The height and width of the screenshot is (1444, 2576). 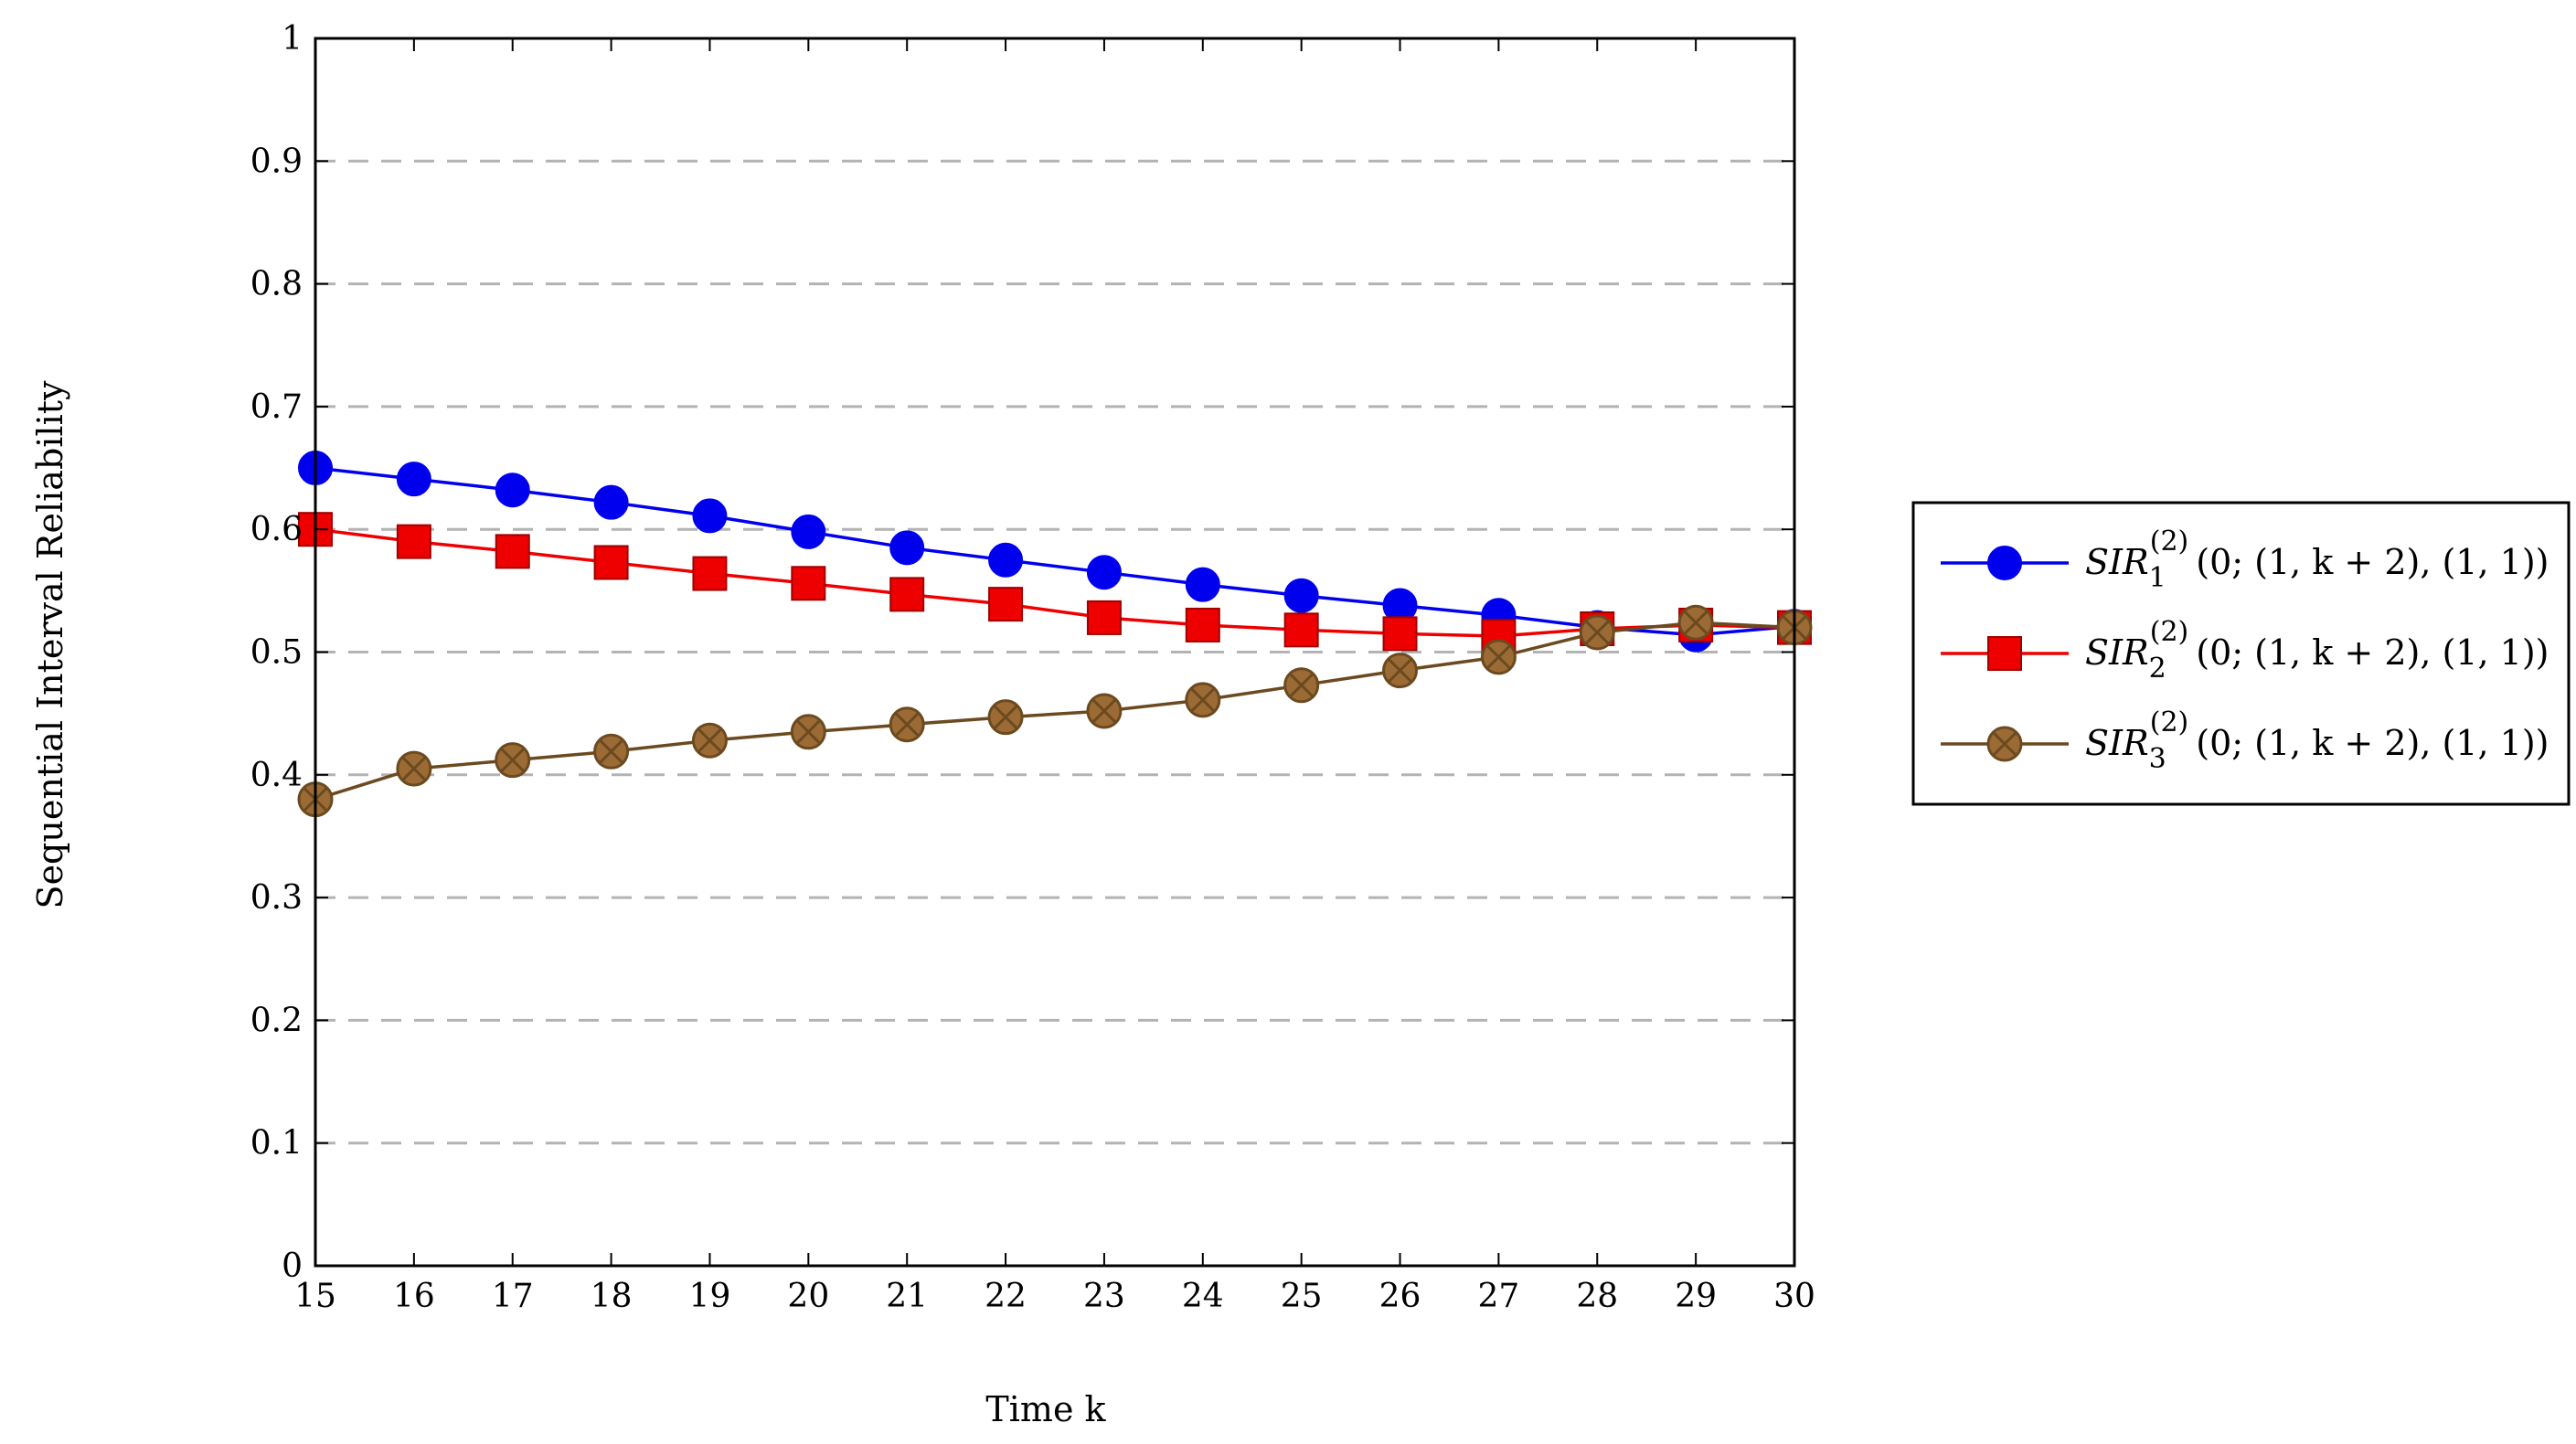 I want to click on x-tick-label: 25, so click(x=1302, y=1296).